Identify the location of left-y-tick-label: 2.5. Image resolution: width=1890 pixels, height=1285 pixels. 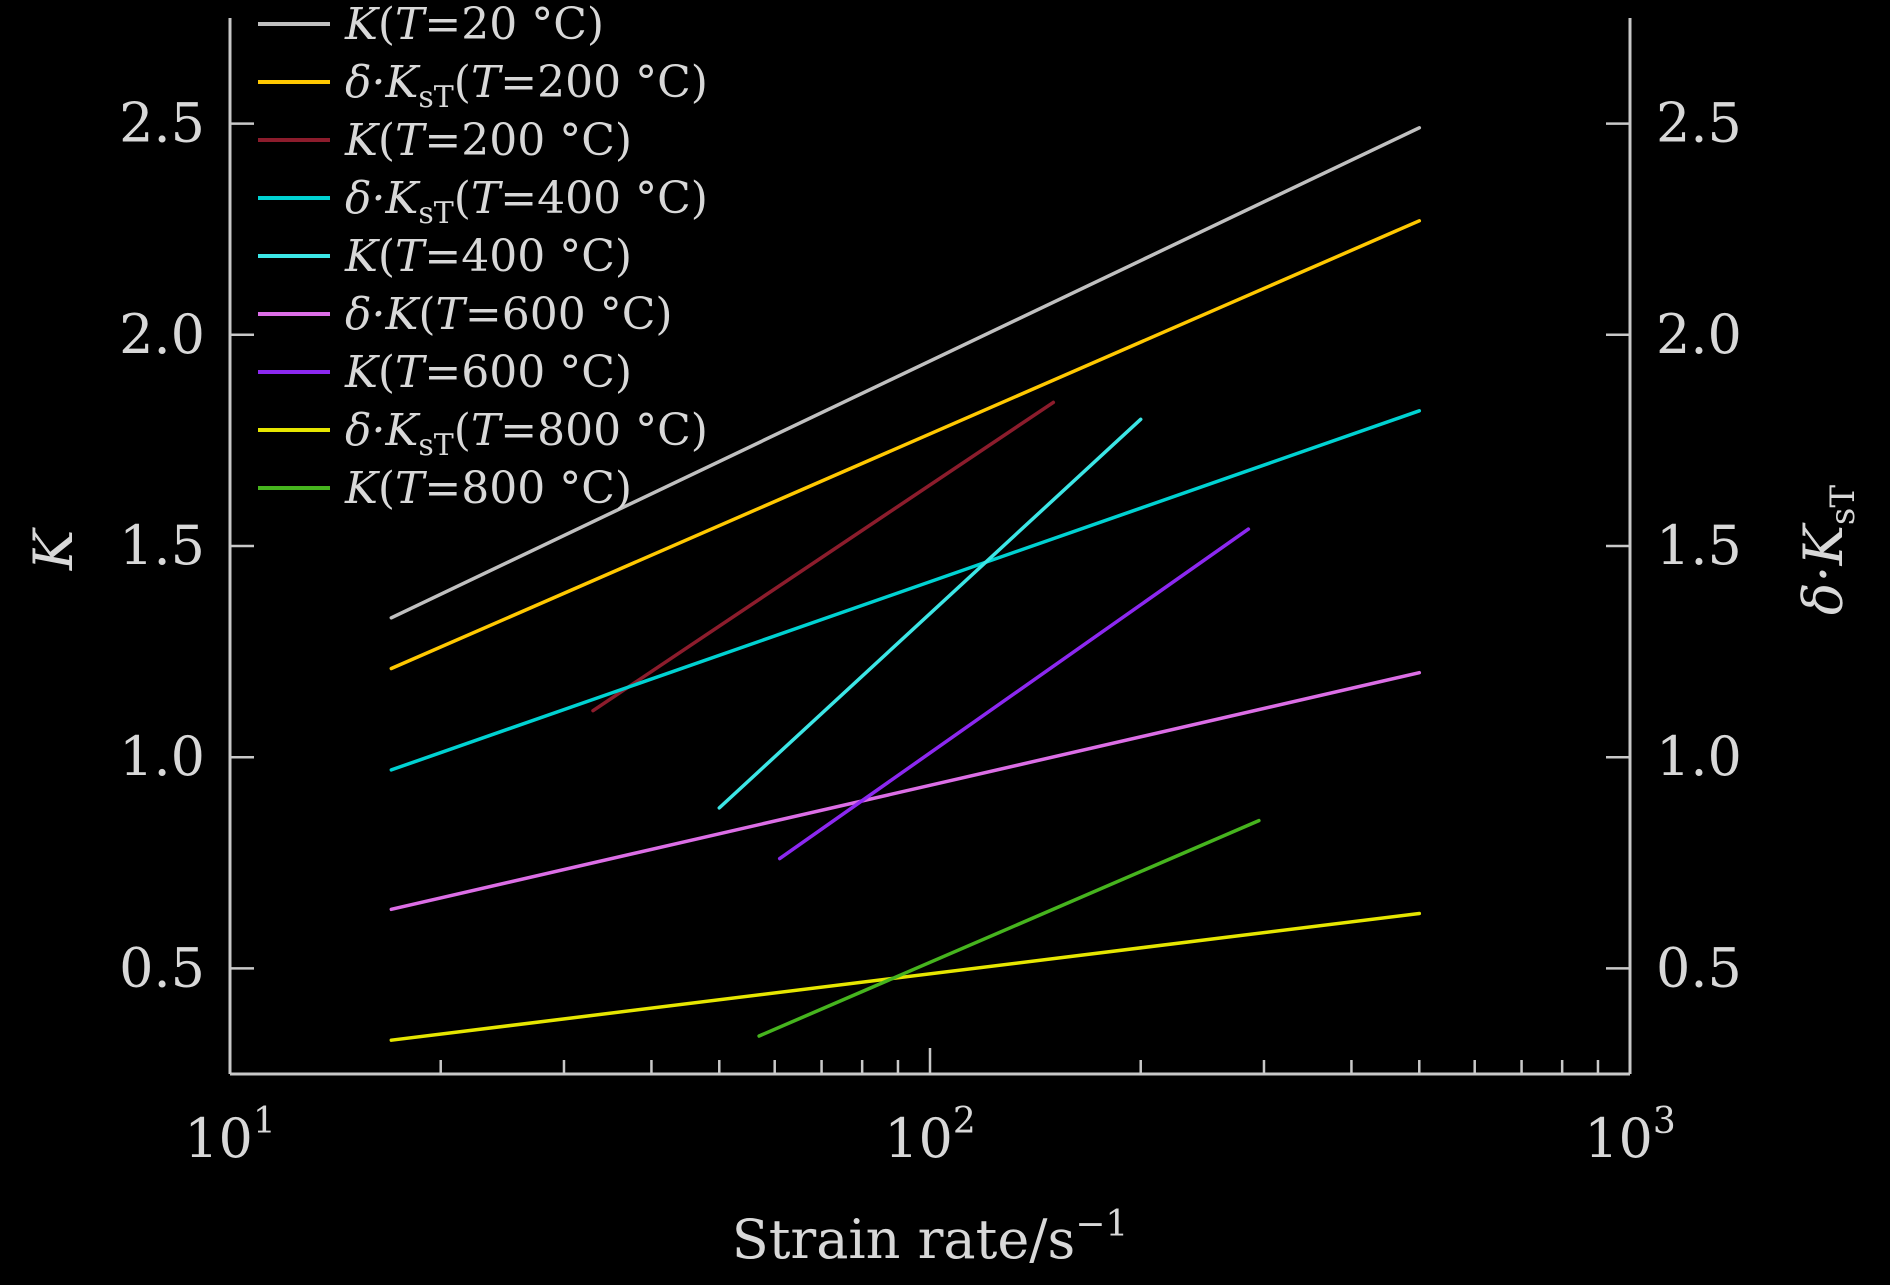
(162, 123).